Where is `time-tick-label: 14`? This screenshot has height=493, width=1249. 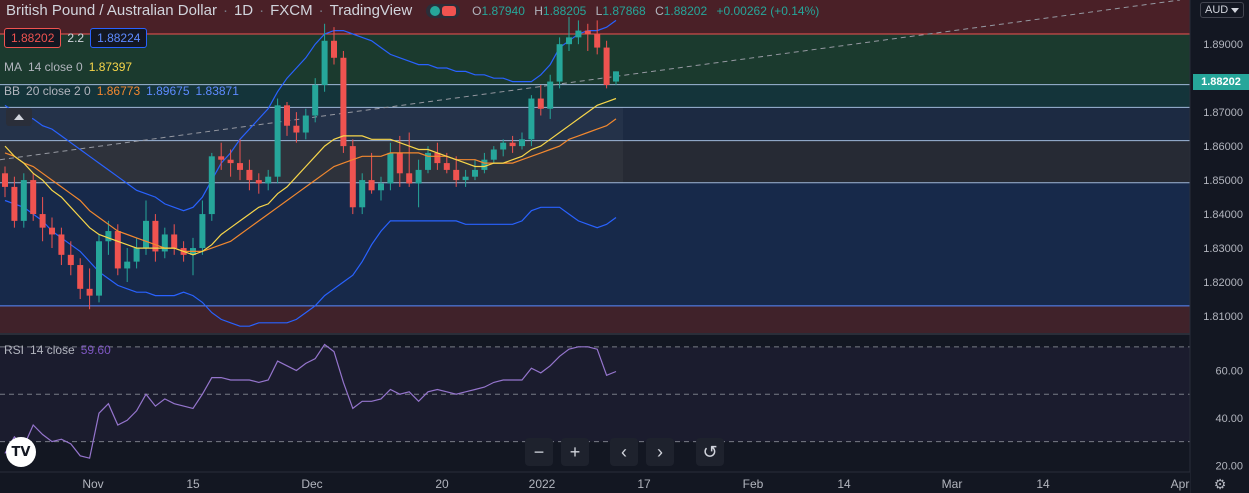 time-tick-label: 14 is located at coordinates (1043, 484).